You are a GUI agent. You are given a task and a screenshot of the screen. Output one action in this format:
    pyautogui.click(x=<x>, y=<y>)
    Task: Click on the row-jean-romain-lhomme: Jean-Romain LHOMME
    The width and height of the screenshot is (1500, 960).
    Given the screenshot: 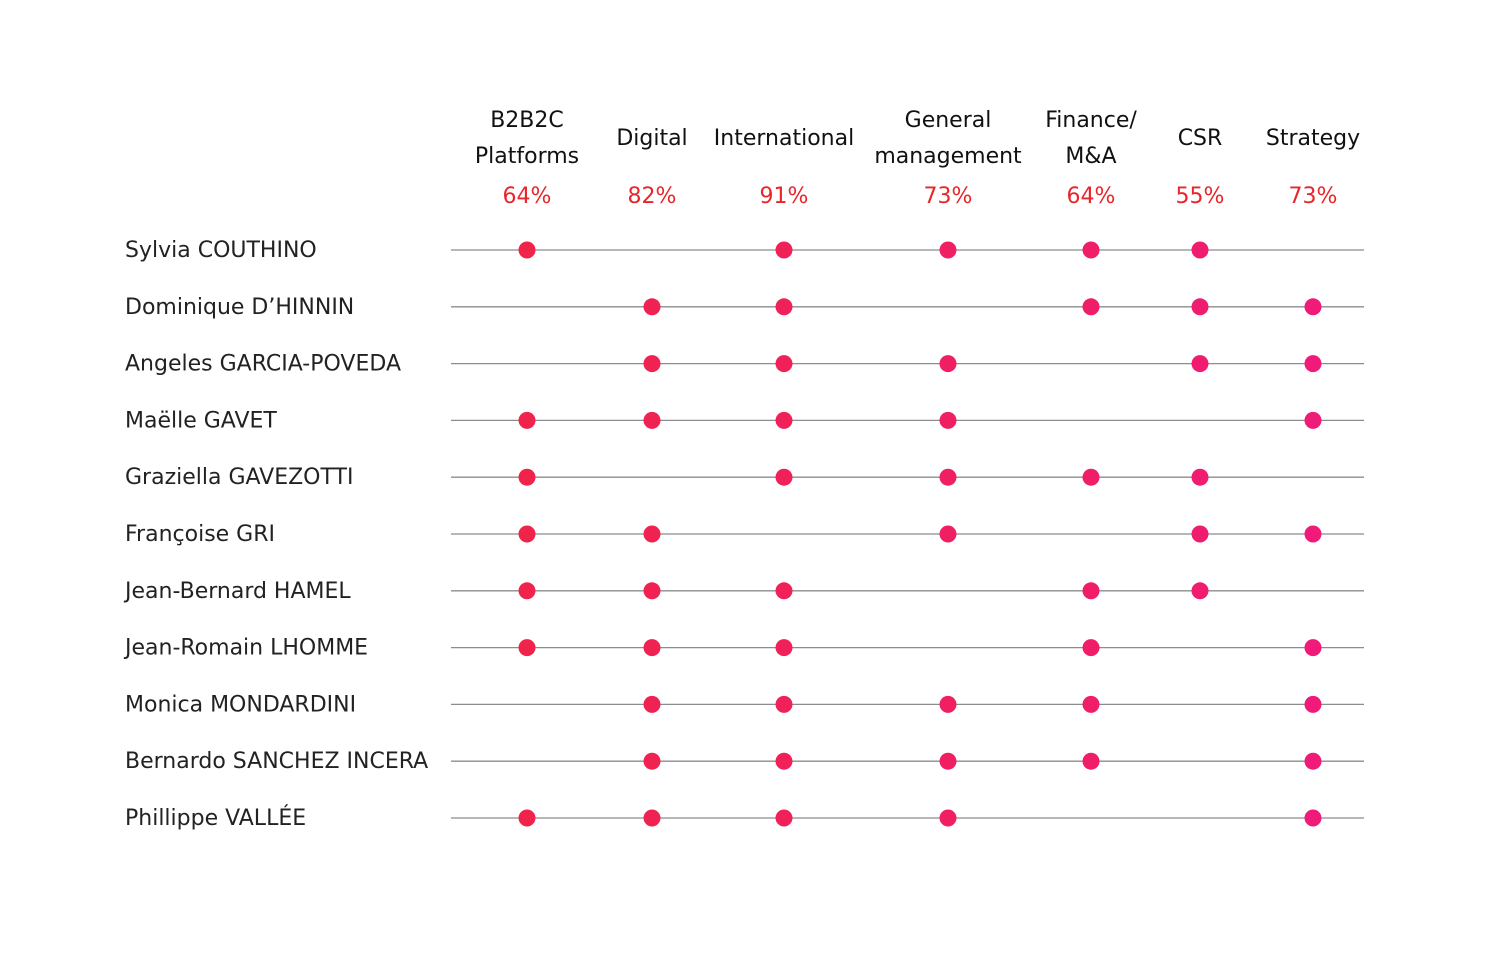 What is the action you would take?
    pyautogui.click(x=743, y=648)
    